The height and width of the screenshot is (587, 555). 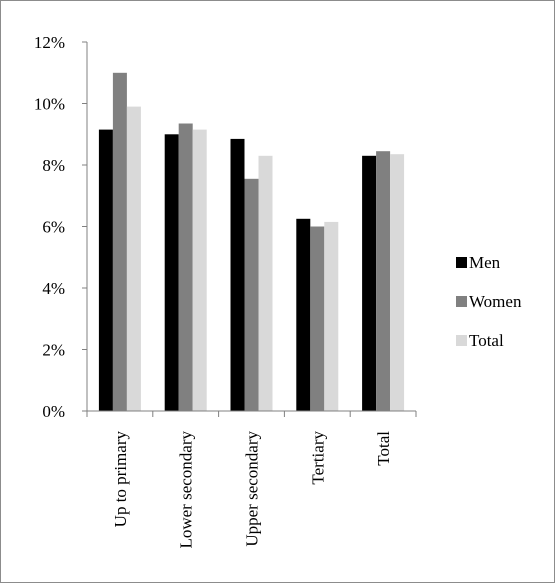 What do you see at coordinates (486, 340) in the screenshot?
I see `legend-label-total: Total` at bounding box center [486, 340].